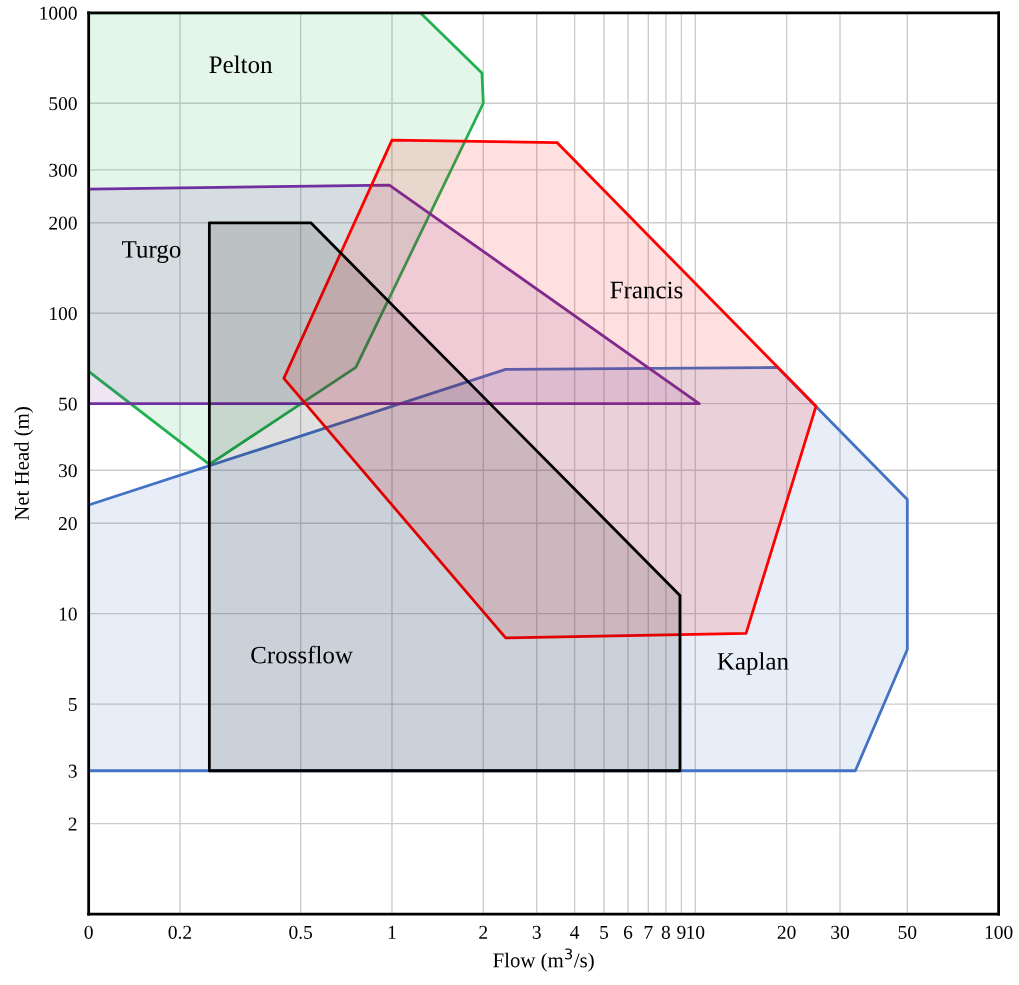 This screenshot has height=985, width=1019. Describe the element at coordinates (63, 104) in the screenshot. I see `y-tick-label: 500` at that location.